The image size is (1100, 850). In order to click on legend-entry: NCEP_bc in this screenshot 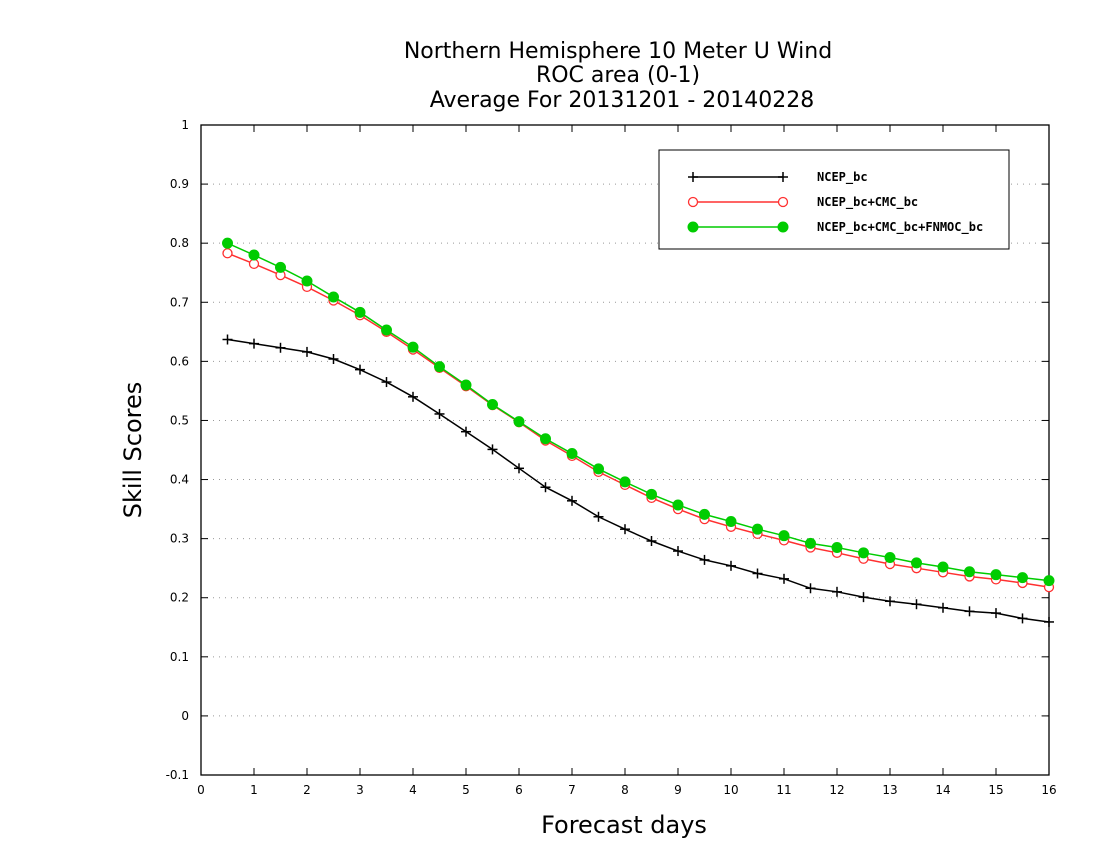, I will do `click(778, 177)`.